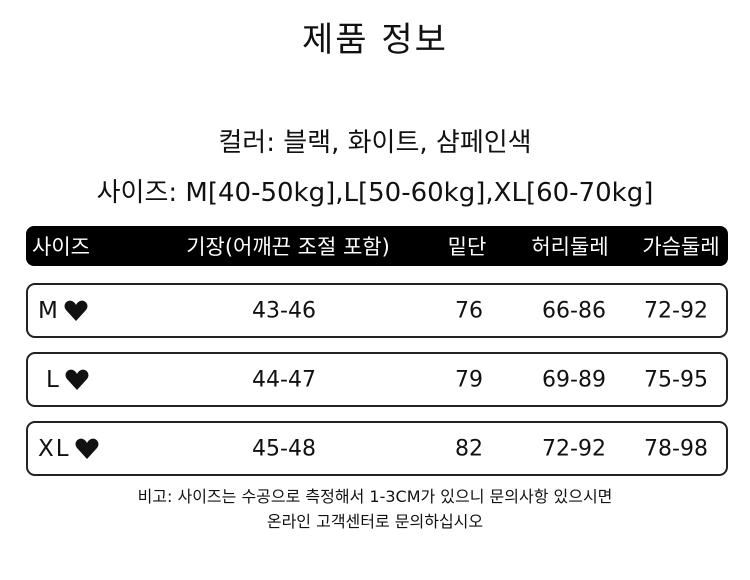 The height and width of the screenshot is (580, 750). Describe the element at coordinates (375, 193) in the screenshot. I see `size-info: 사이즈: M[40-50kg],L[50-60kg],XL[60-70kg]` at that location.